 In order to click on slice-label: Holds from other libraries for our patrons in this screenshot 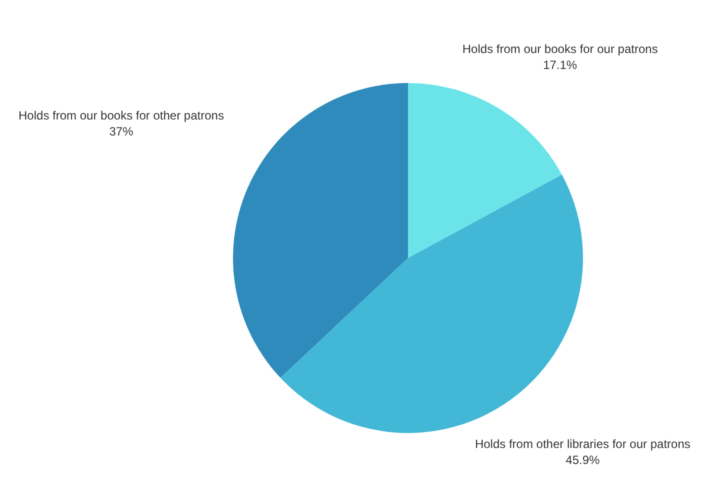, I will do `click(582, 443)`.